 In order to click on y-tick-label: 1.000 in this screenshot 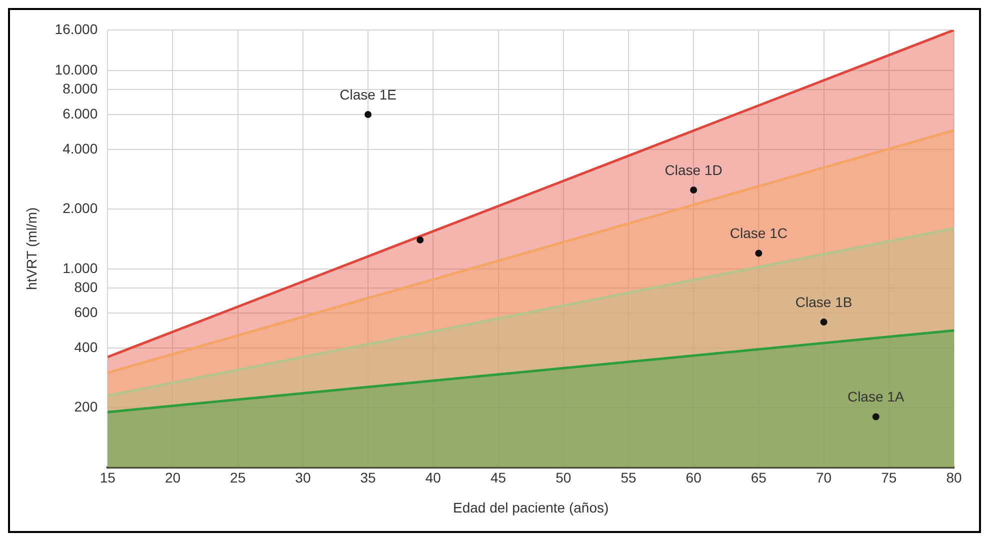, I will do `click(80, 268)`.